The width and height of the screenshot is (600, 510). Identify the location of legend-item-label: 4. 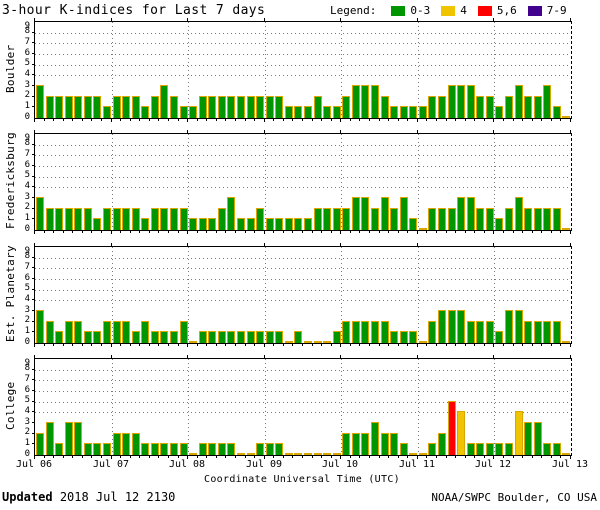
(463, 10).